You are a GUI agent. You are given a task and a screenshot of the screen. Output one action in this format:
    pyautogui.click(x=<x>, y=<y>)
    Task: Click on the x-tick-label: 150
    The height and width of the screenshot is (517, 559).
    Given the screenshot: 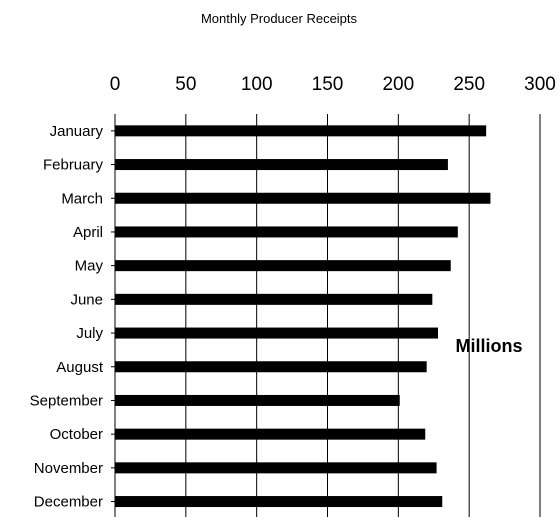 What is the action you would take?
    pyautogui.click(x=328, y=84)
    